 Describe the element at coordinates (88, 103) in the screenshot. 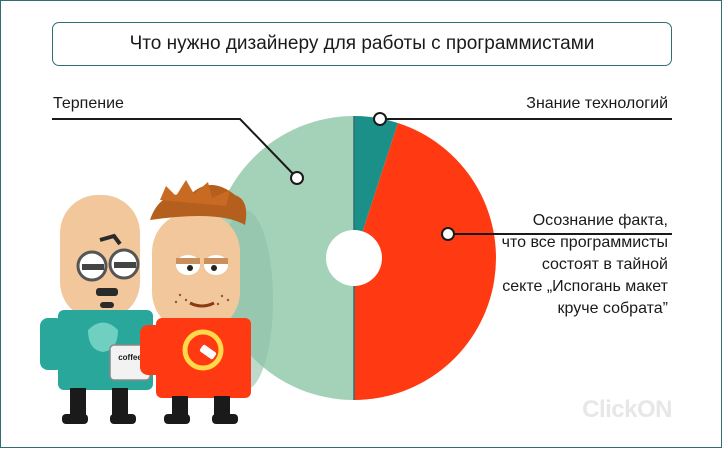

I see `slice-label-patience: Терпение` at that location.